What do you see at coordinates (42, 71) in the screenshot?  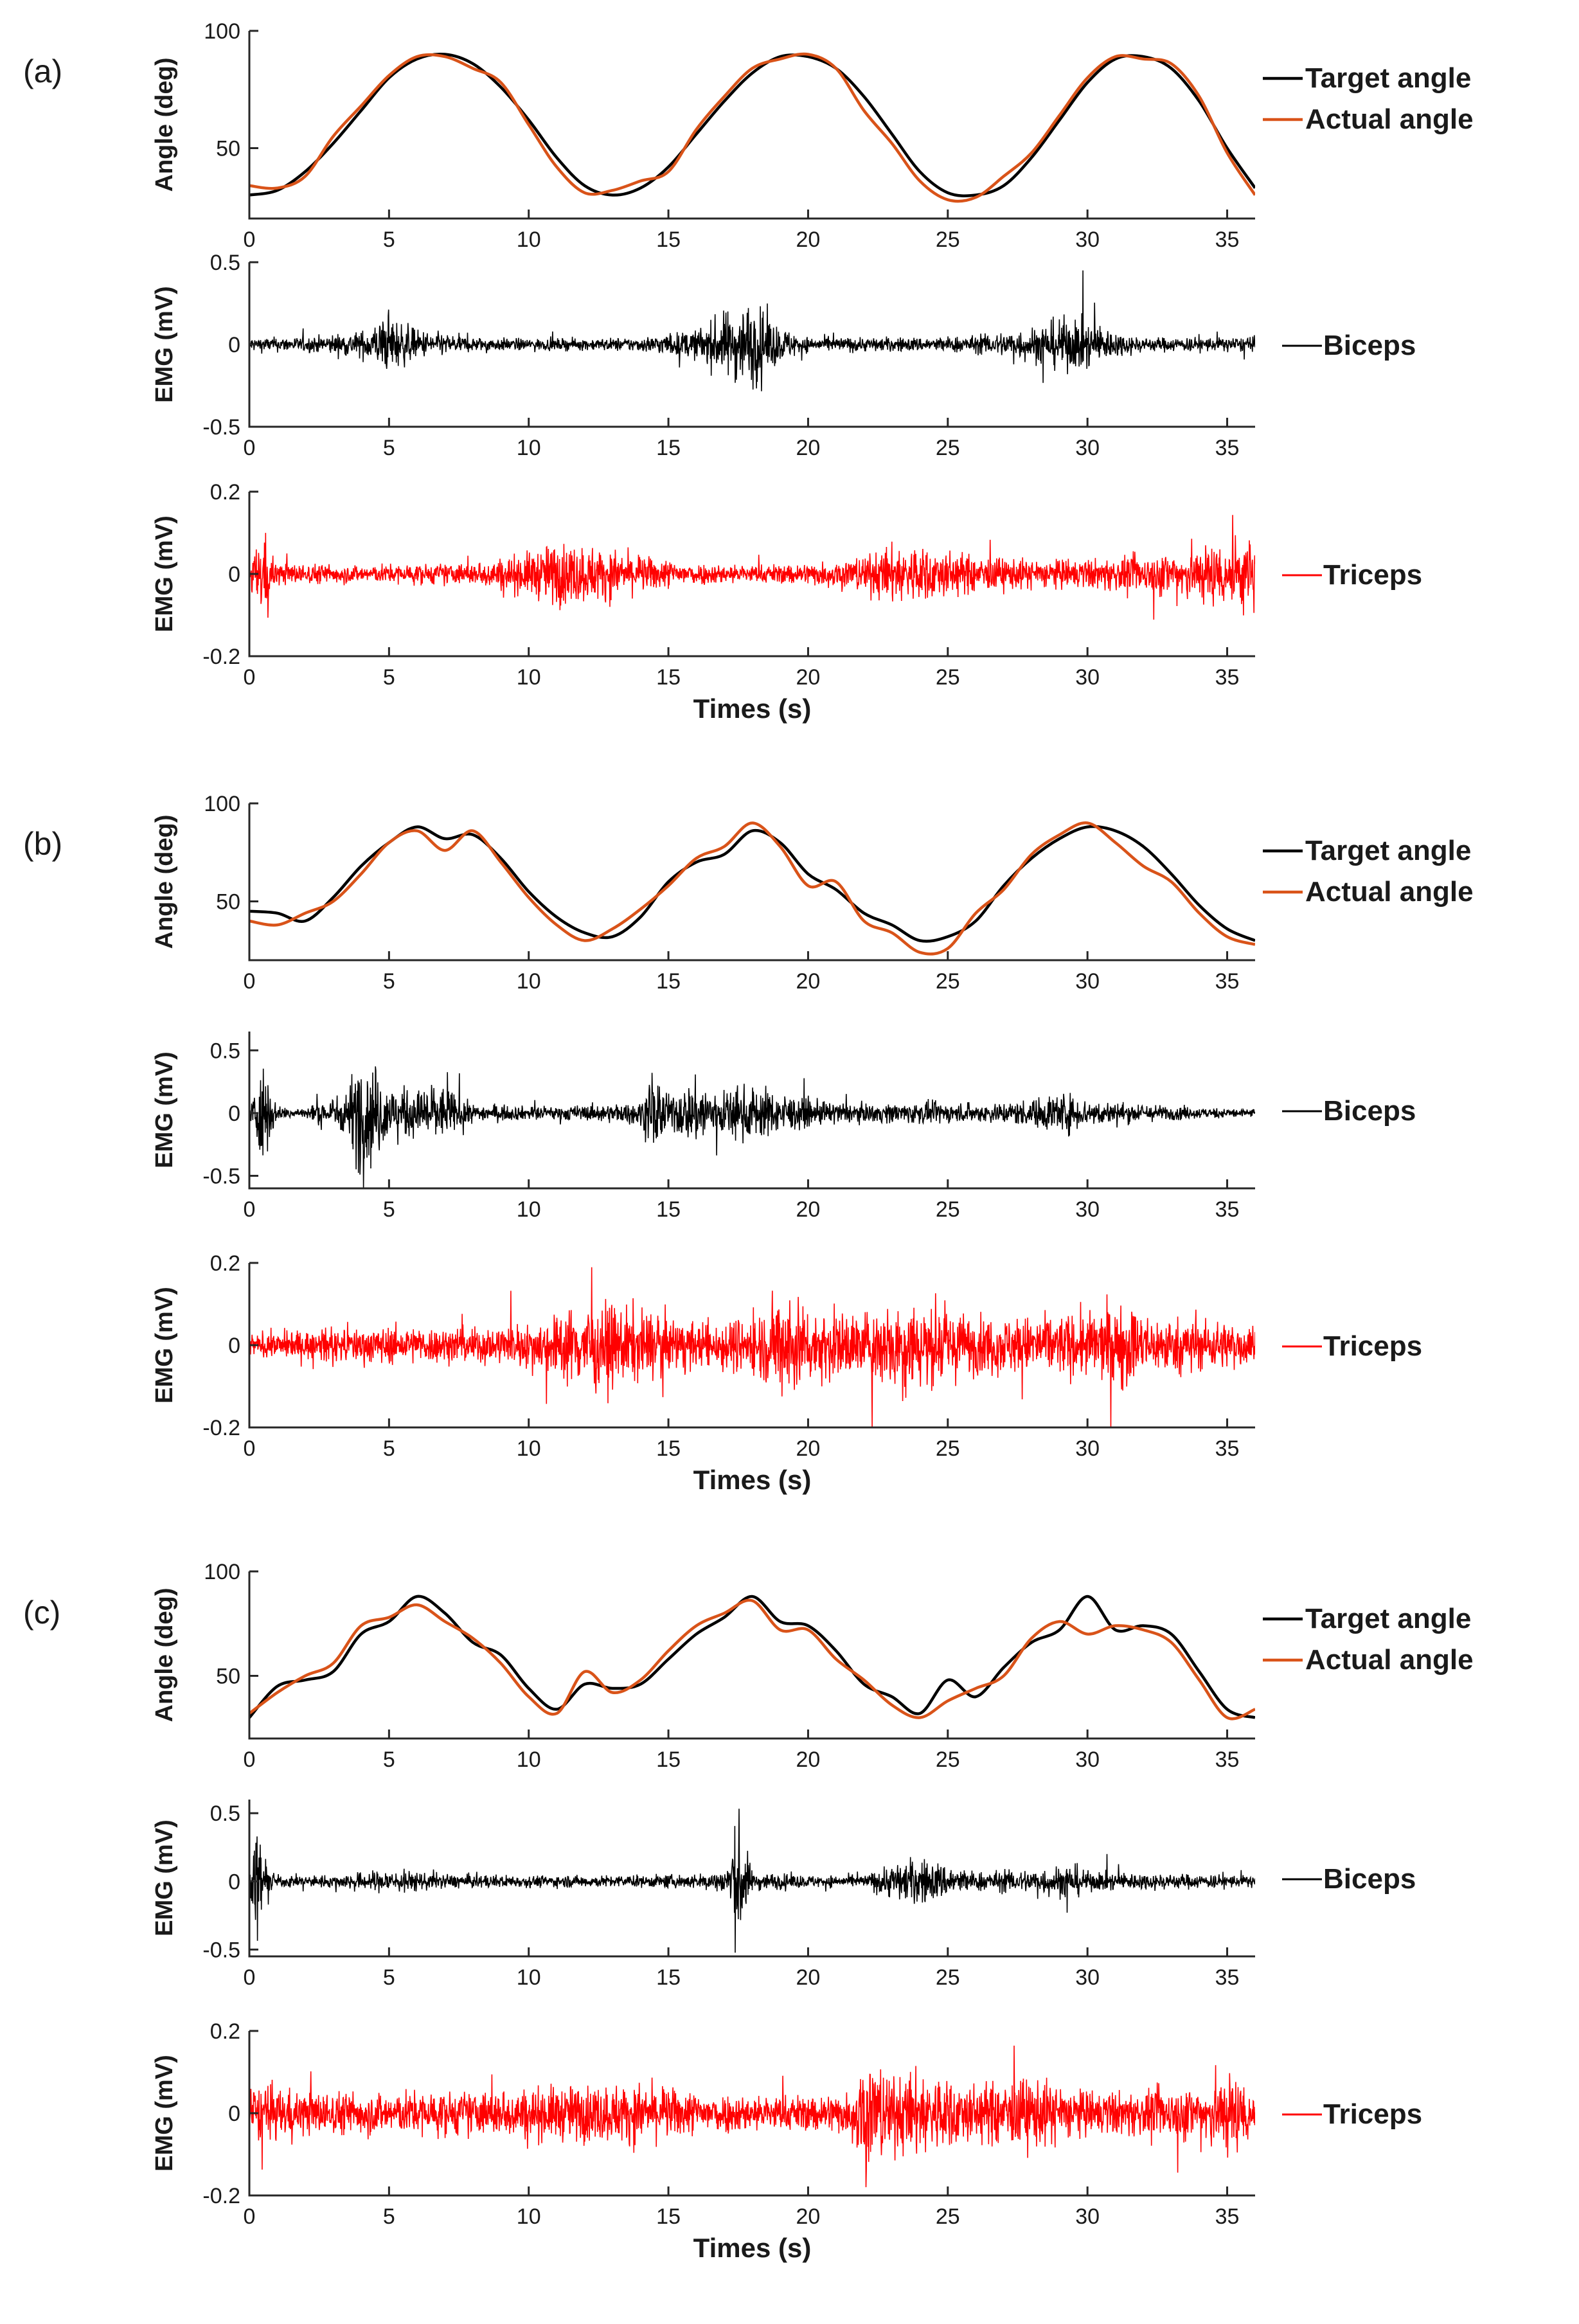 I see `panel-label: (a)` at bounding box center [42, 71].